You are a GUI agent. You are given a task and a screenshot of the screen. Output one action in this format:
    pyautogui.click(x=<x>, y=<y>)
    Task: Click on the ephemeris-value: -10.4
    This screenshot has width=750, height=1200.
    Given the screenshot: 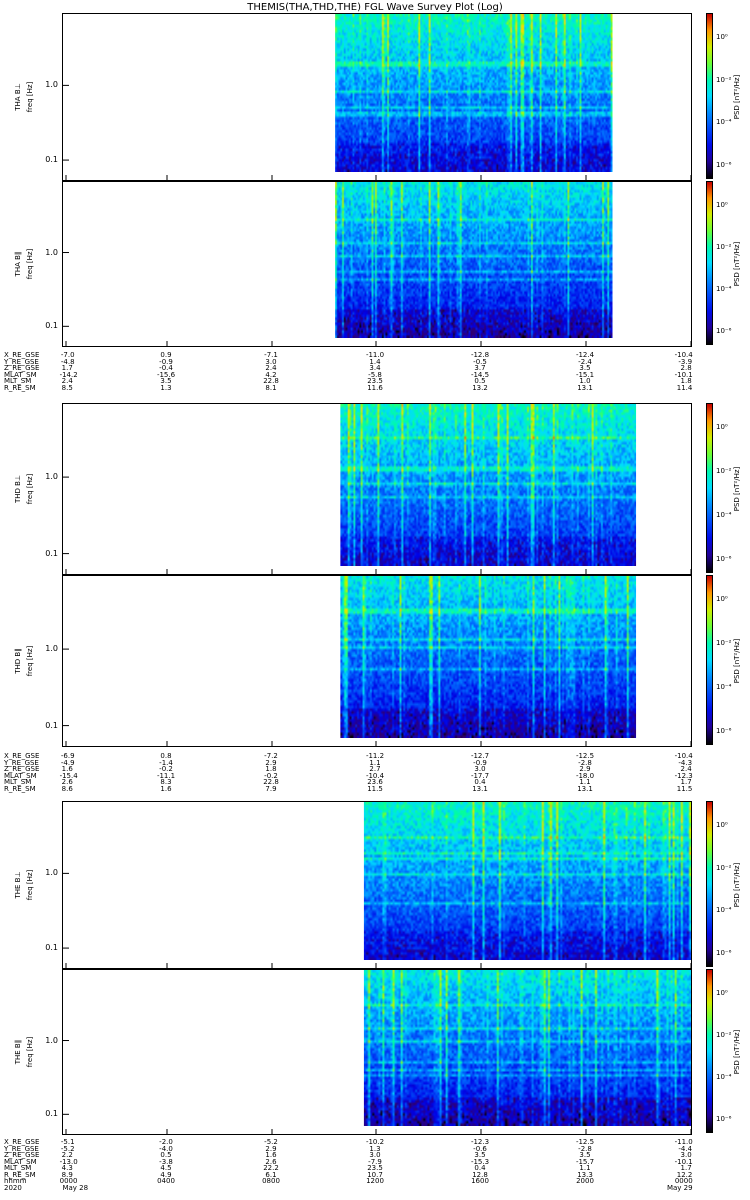 What is the action you would take?
    pyautogui.click(x=683, y=355)
    